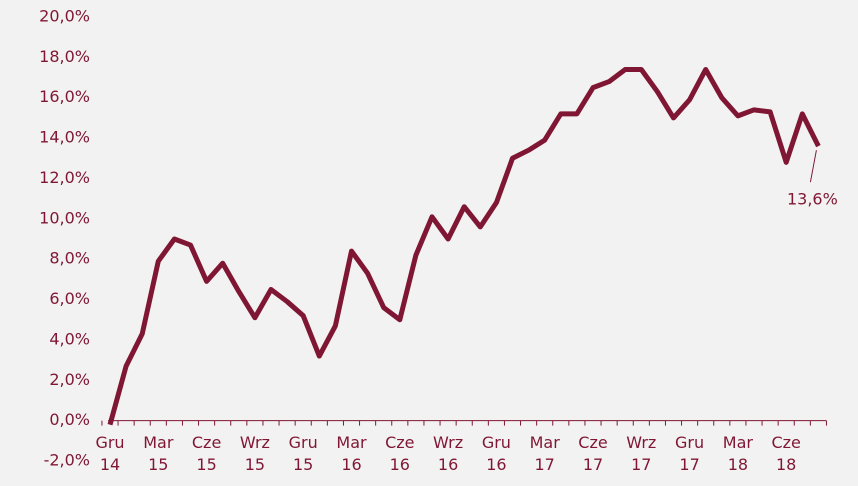 This screenshot has height=486, width=858. Describe the element at coordinates (69, 258) in the screenshot. I see `y-tick-label: 8,0%` at that location.